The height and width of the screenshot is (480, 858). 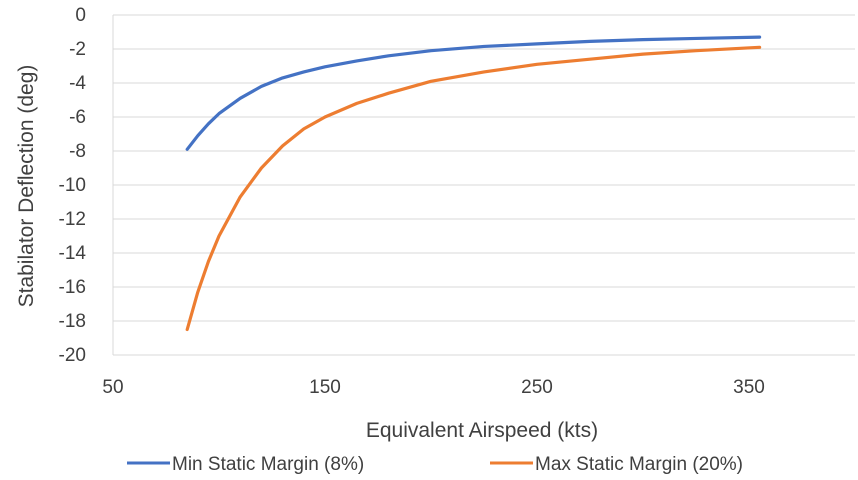 What do you see at coordinates (72, 287) in the screenshot?
I see `y-tick-label: -16` at bounding box center [72, 287].